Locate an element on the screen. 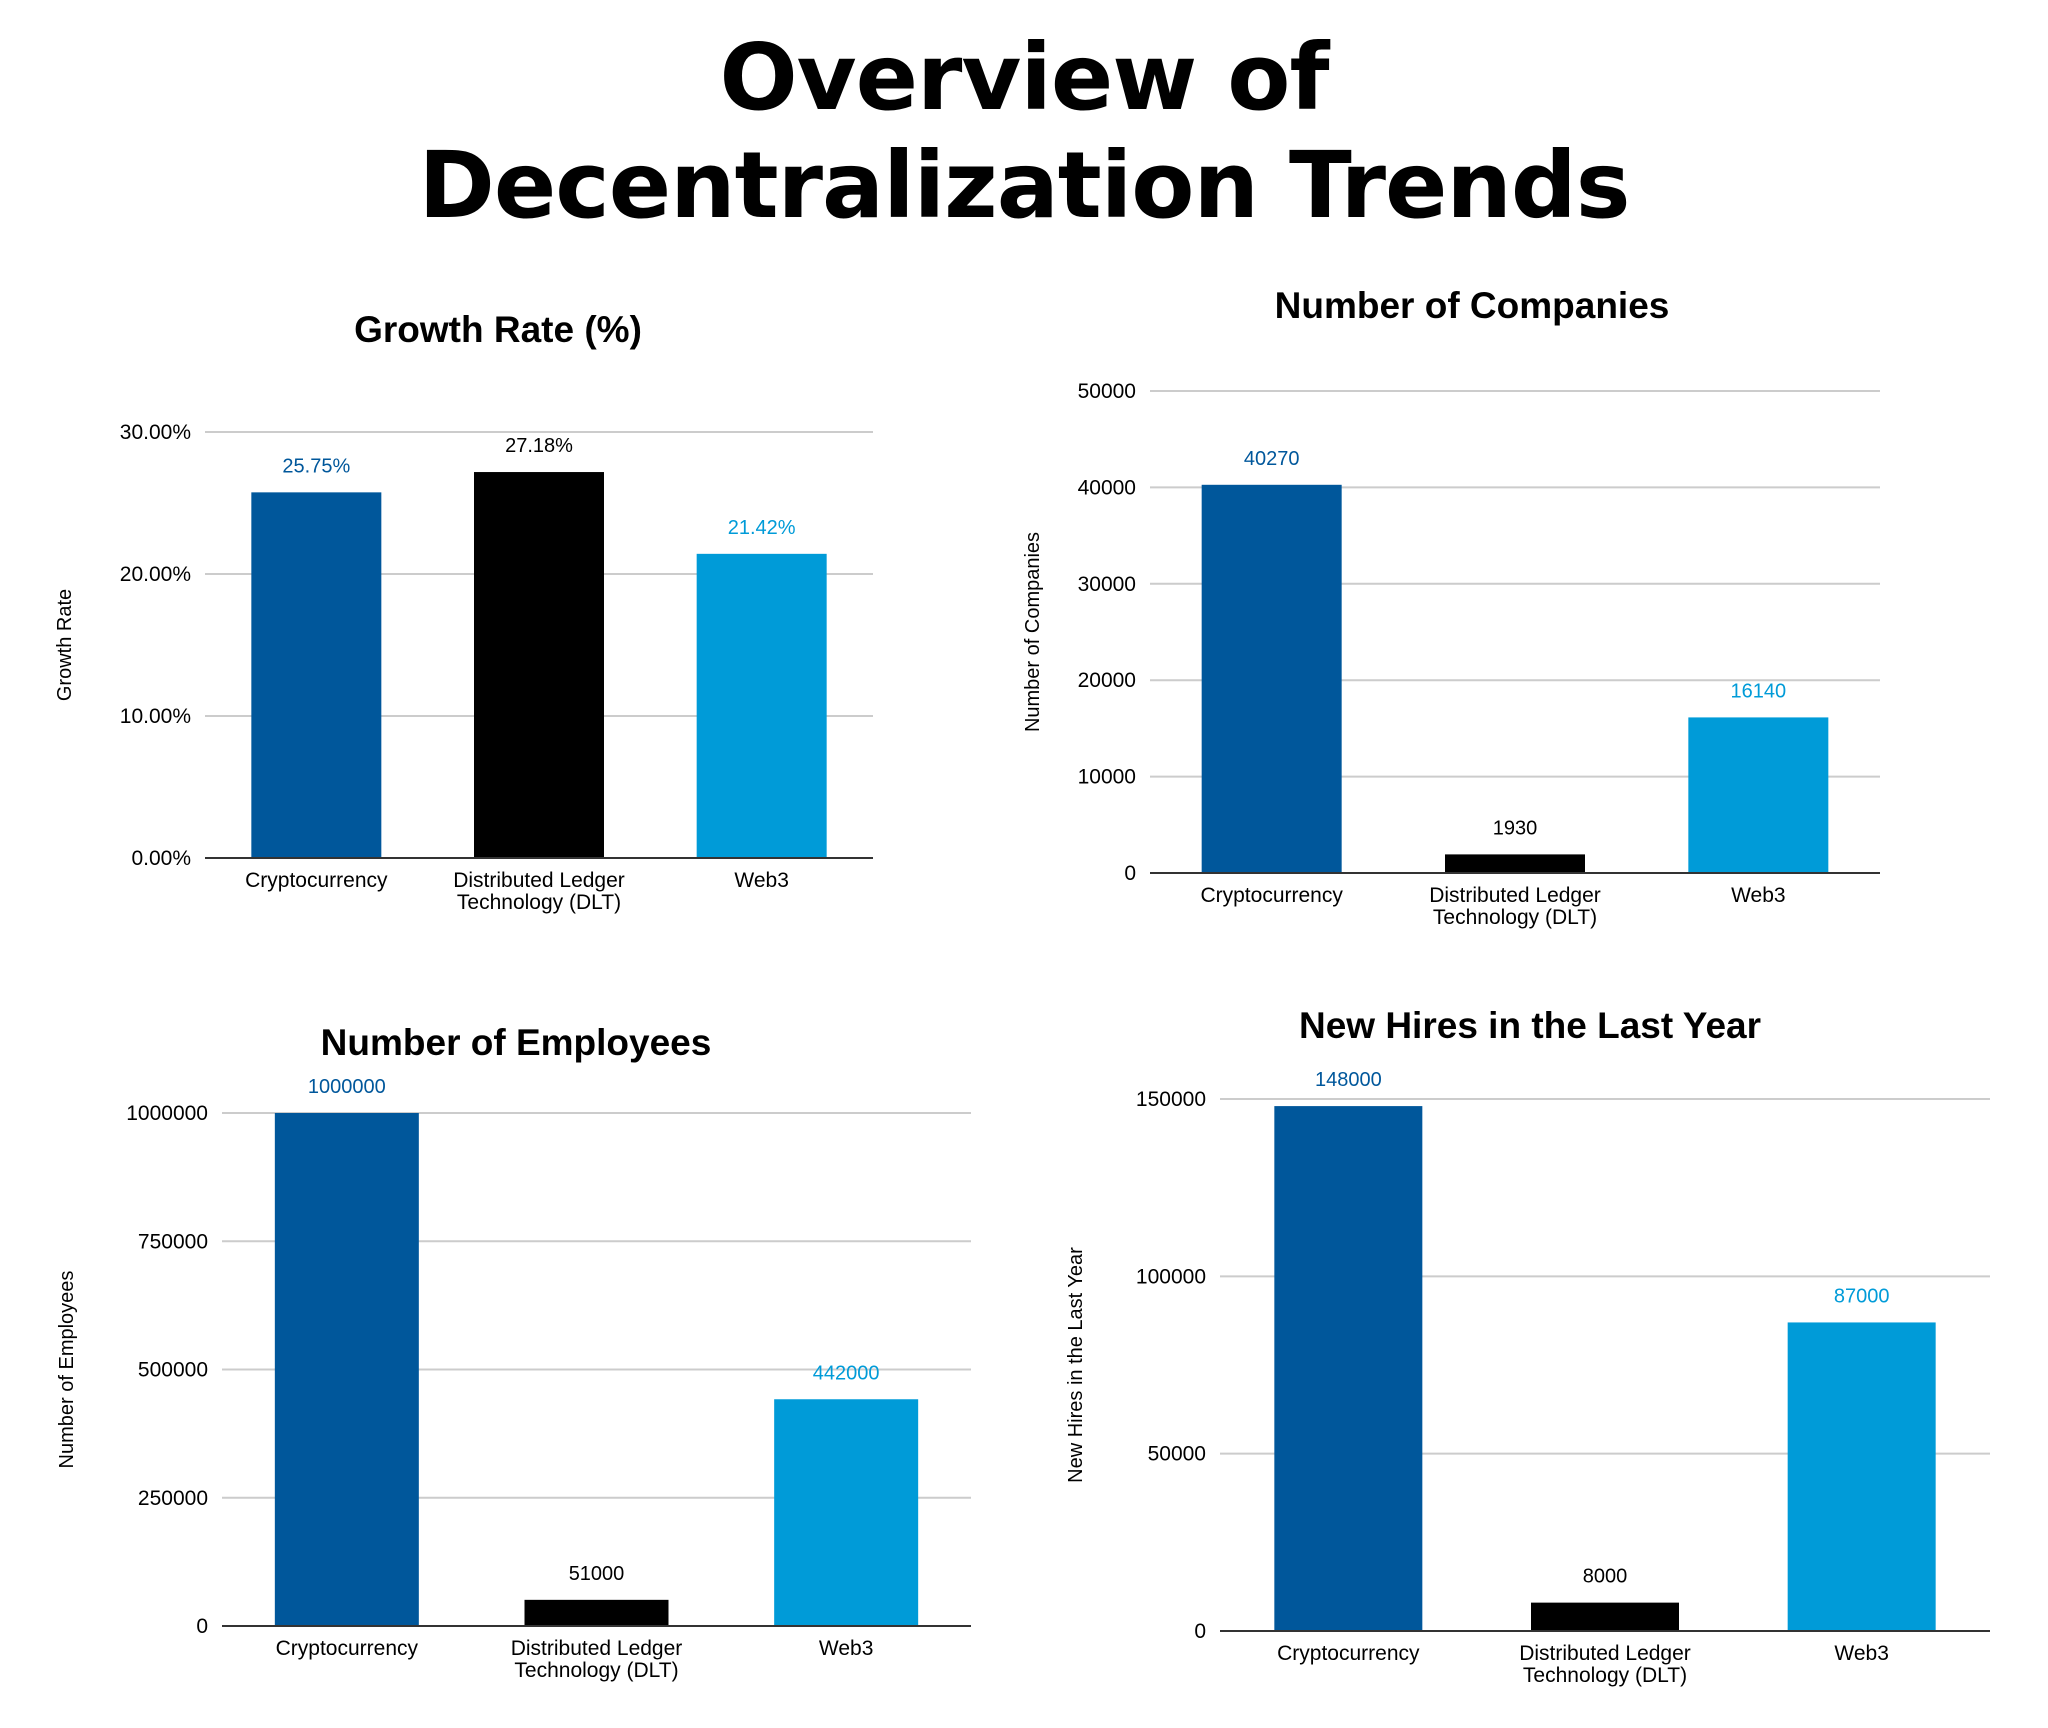 The width and height of the screenshot is (2048, 1728). new-hires-data-label: 87000 is located at coordinates (1862, 1296).